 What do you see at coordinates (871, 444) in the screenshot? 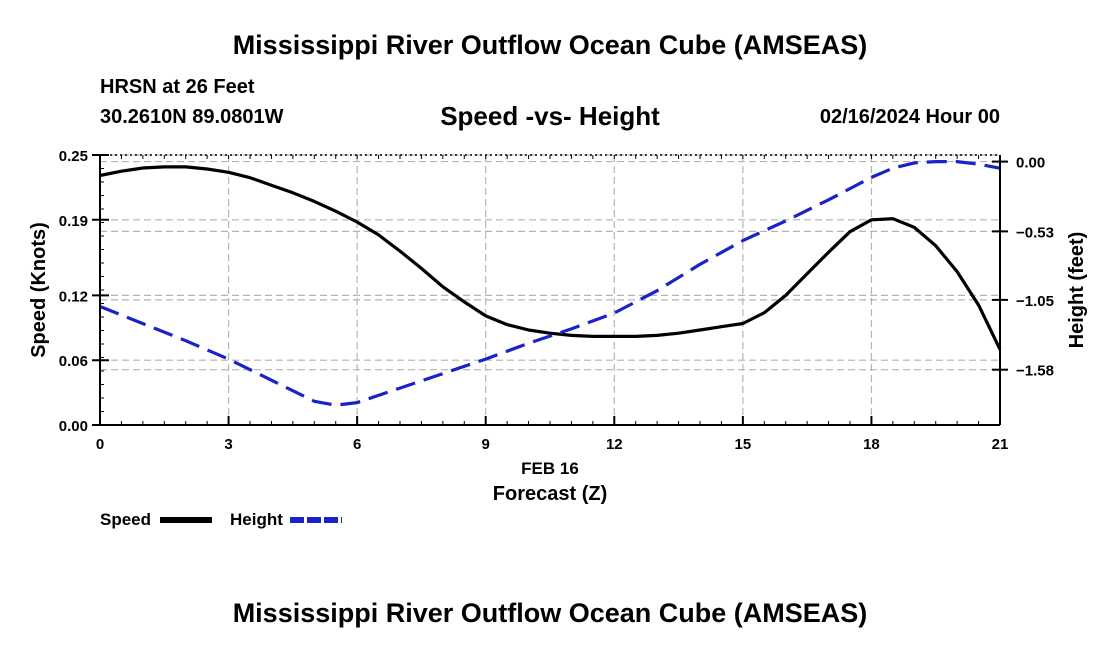
I see `x-tick-label: 18` at bounding box center [871, 444].